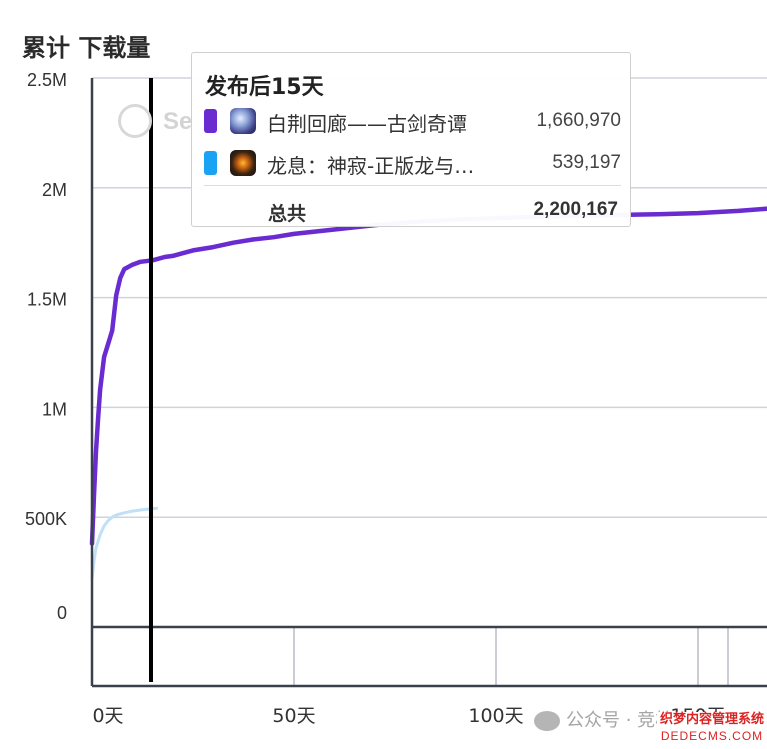 Image resolution: width=767 pixels, height=749 pixels. What do you see at coordinates (578, 120) in the screenshot?
I see `tooltip-series-value: 1,660,970` at bounding box center [578, 120].